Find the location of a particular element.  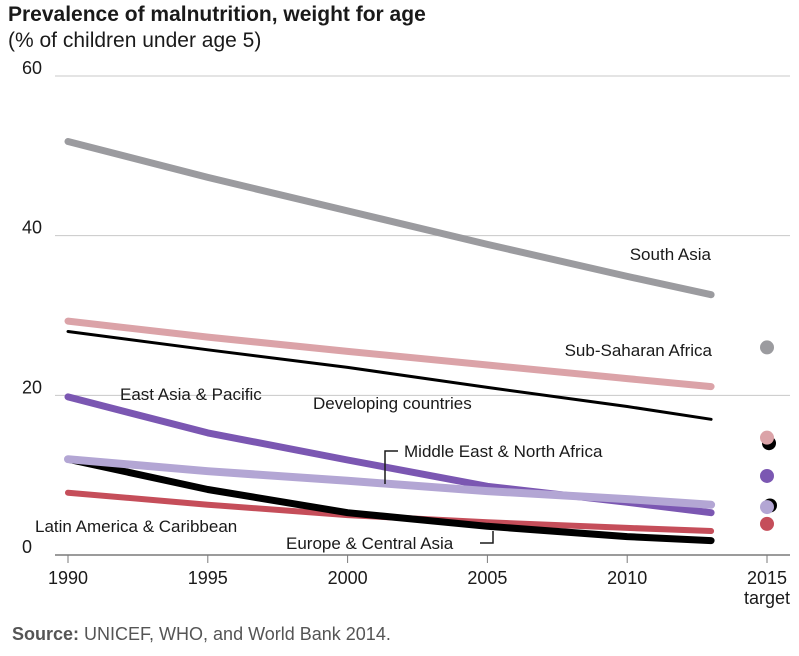

y-tick-label-60: 60 is located at coordinates (32, 68).